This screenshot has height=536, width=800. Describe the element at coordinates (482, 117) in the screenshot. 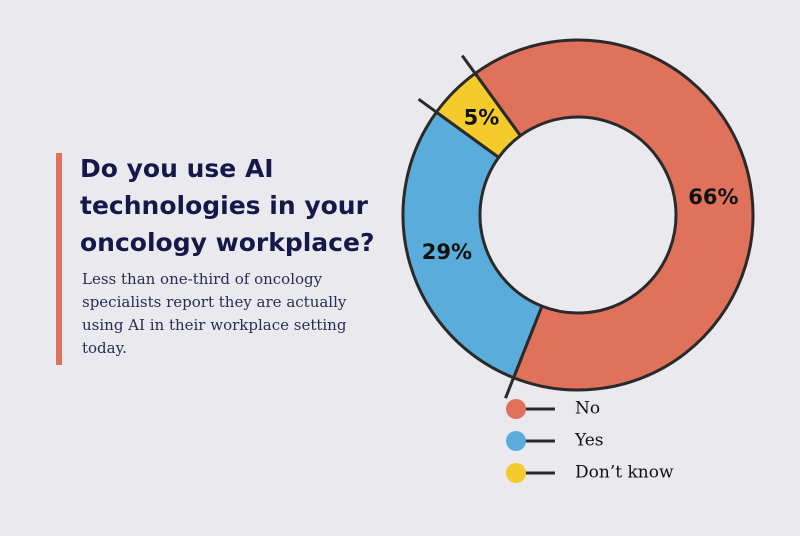

I see `data-label: 5%` at that location.